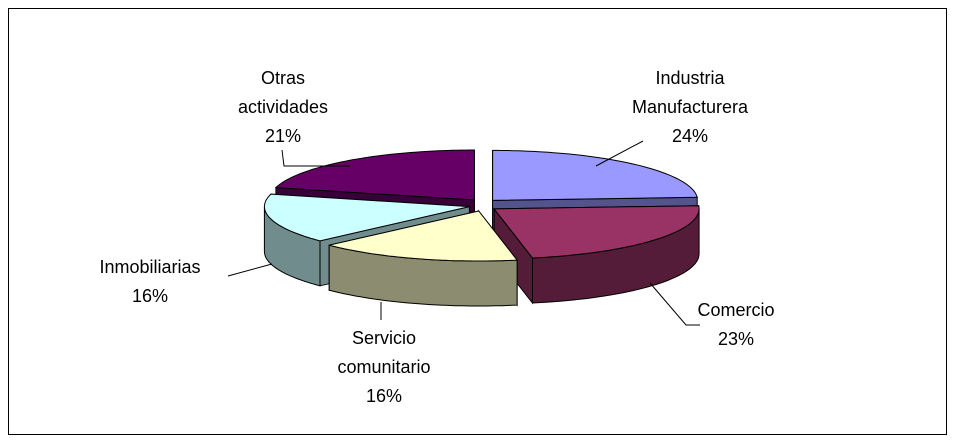 This screenshot has height=443, width=955. I want to click on data-label: Comercio 23%, so click(736, 325).